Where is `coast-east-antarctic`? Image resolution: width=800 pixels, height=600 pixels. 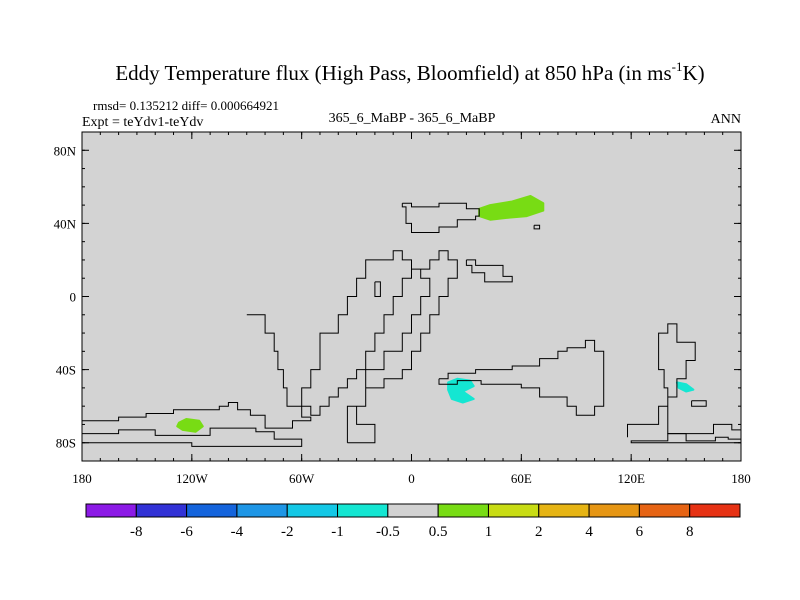
coast-east-antarctic is located at coordinates (685, 438).